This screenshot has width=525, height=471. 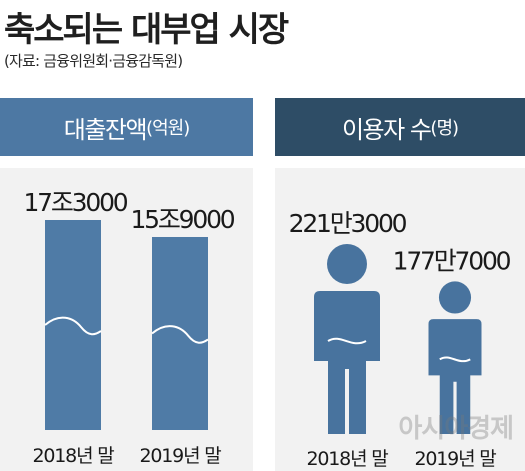 What do you see at coordinates (452, 260) in the screenshot?
I see `users-value-label: 177만7000` at bounding box center [452, 260].